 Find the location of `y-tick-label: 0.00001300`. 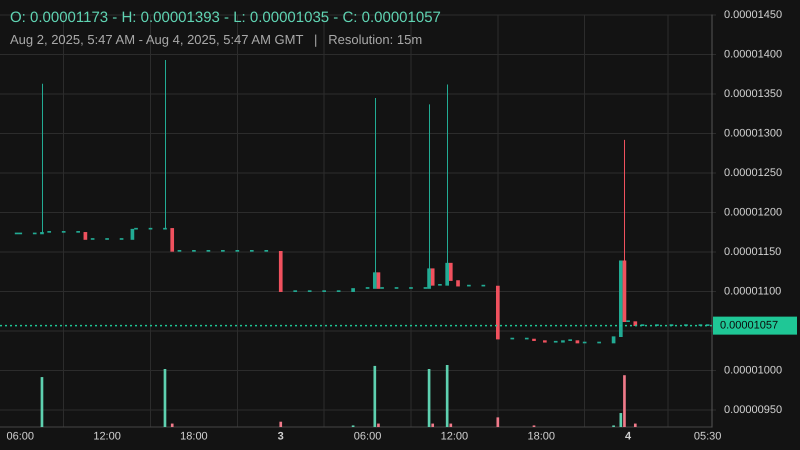

y-tick-label: 0.00001300 is located at coordinates (753, 134).